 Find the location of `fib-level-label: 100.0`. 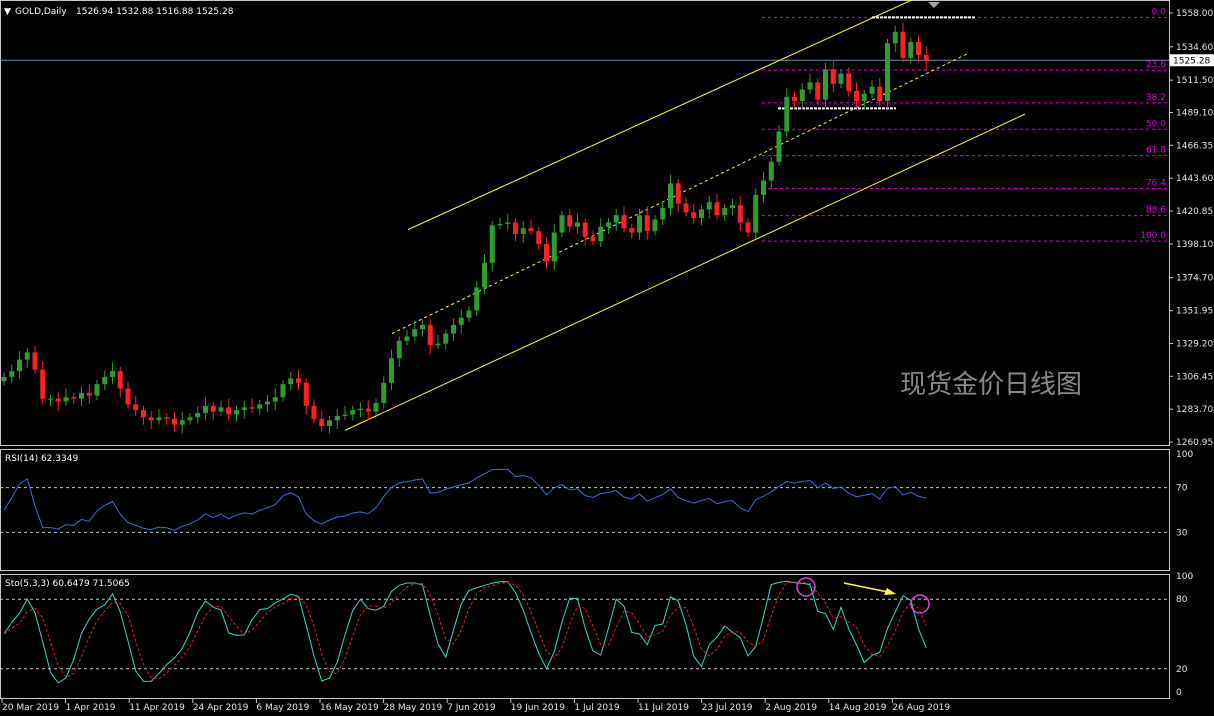

fib-level-label: 100.0 is located at coordinates (1153, 236).